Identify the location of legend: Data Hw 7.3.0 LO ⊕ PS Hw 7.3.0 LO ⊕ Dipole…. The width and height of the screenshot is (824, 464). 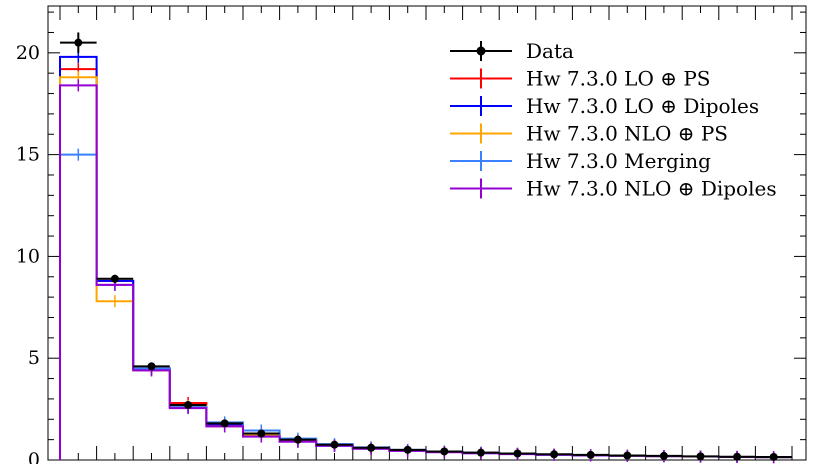
(613, 120).